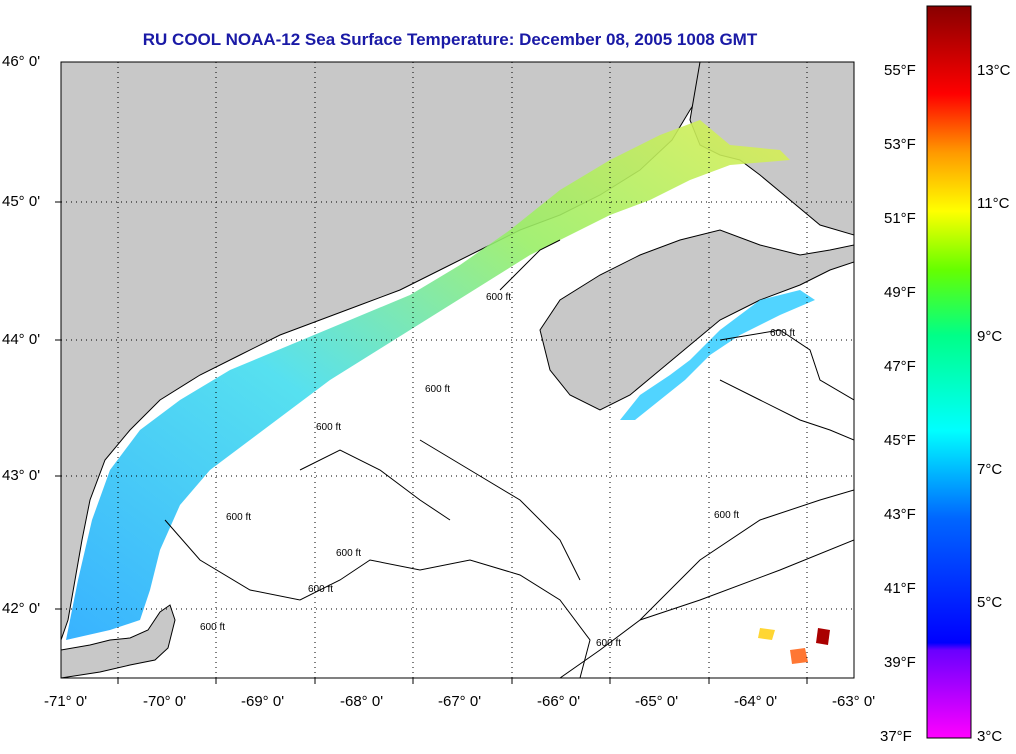  I want to click on lon-label: -63° 0', so click(854, 701).